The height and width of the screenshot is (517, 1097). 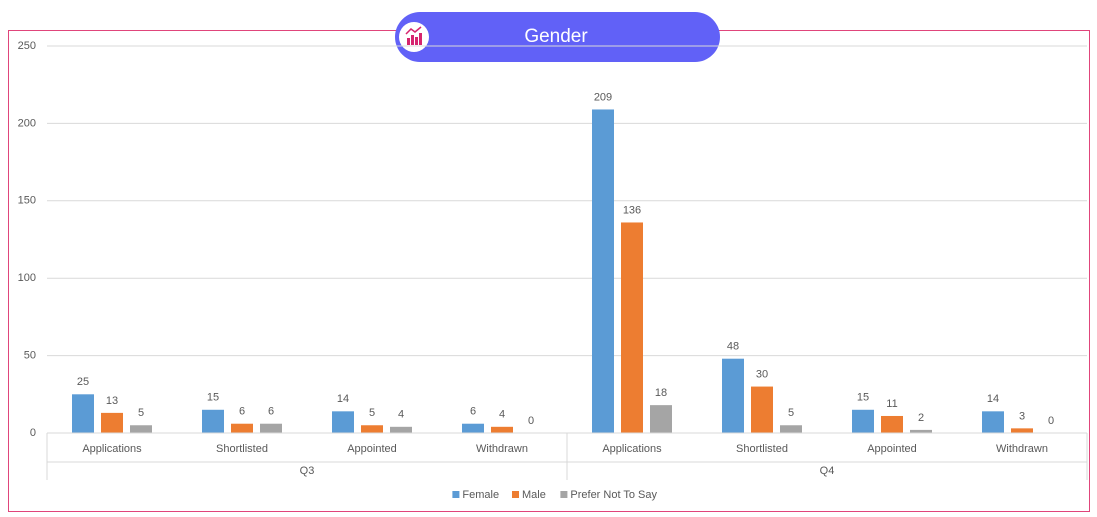 I want to click on data-label: 13, so click(x=112, y=401).